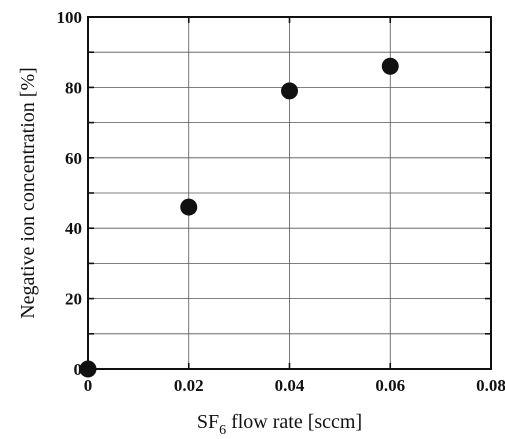 The height and width of the screenshot is (439, 505). I want to click on x-tick-label: 0.08, so click(490, 385).